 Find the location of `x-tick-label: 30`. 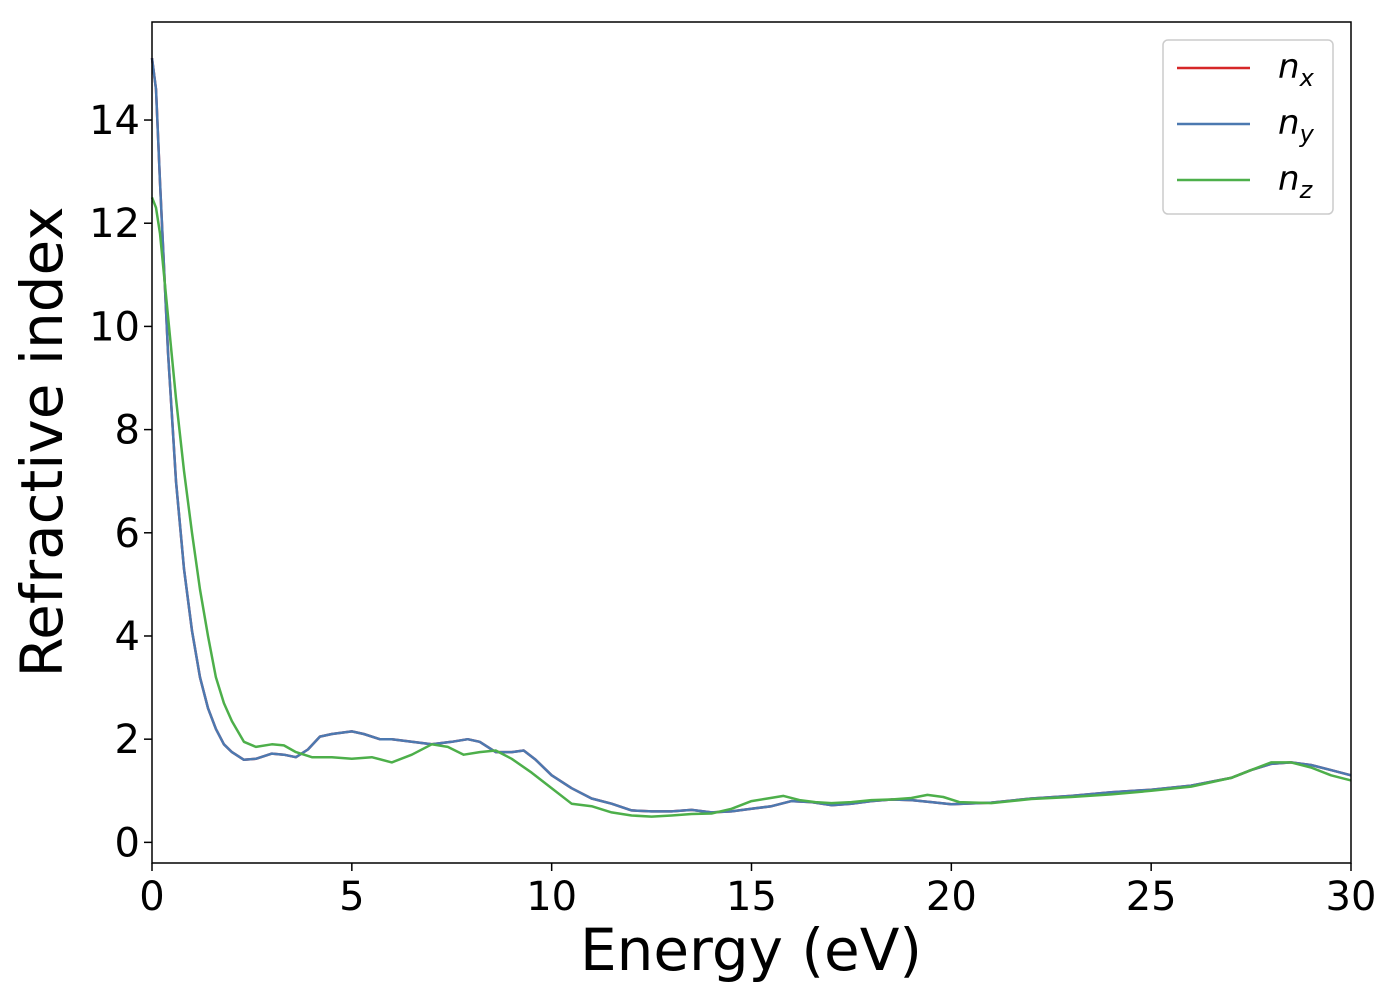

x-tick-label: 30 is located at coordinates (1351, 897).